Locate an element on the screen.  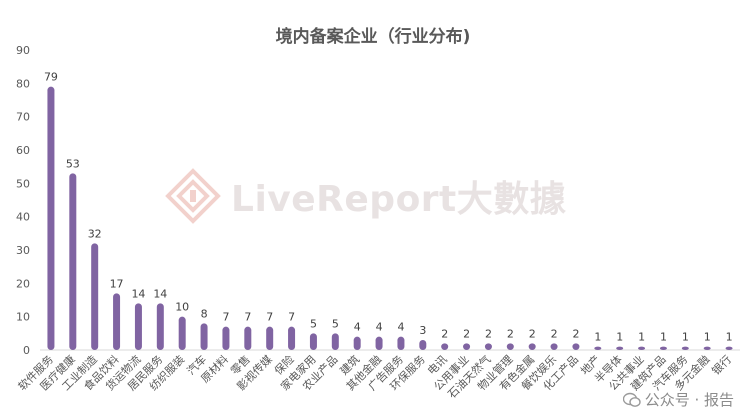
data-label: 79 is located at coordinates (51, 77).